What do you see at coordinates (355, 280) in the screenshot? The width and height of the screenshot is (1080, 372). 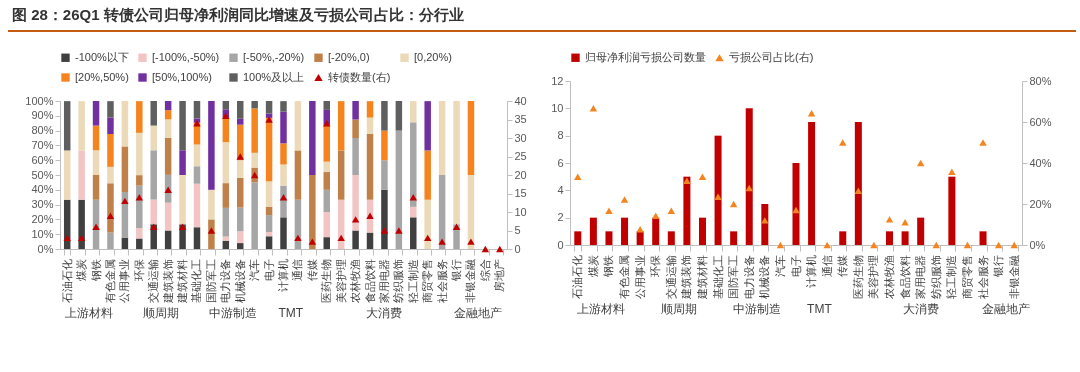 I see `x-tick-label: 农林牧渔` at bounding box center [355, 280].